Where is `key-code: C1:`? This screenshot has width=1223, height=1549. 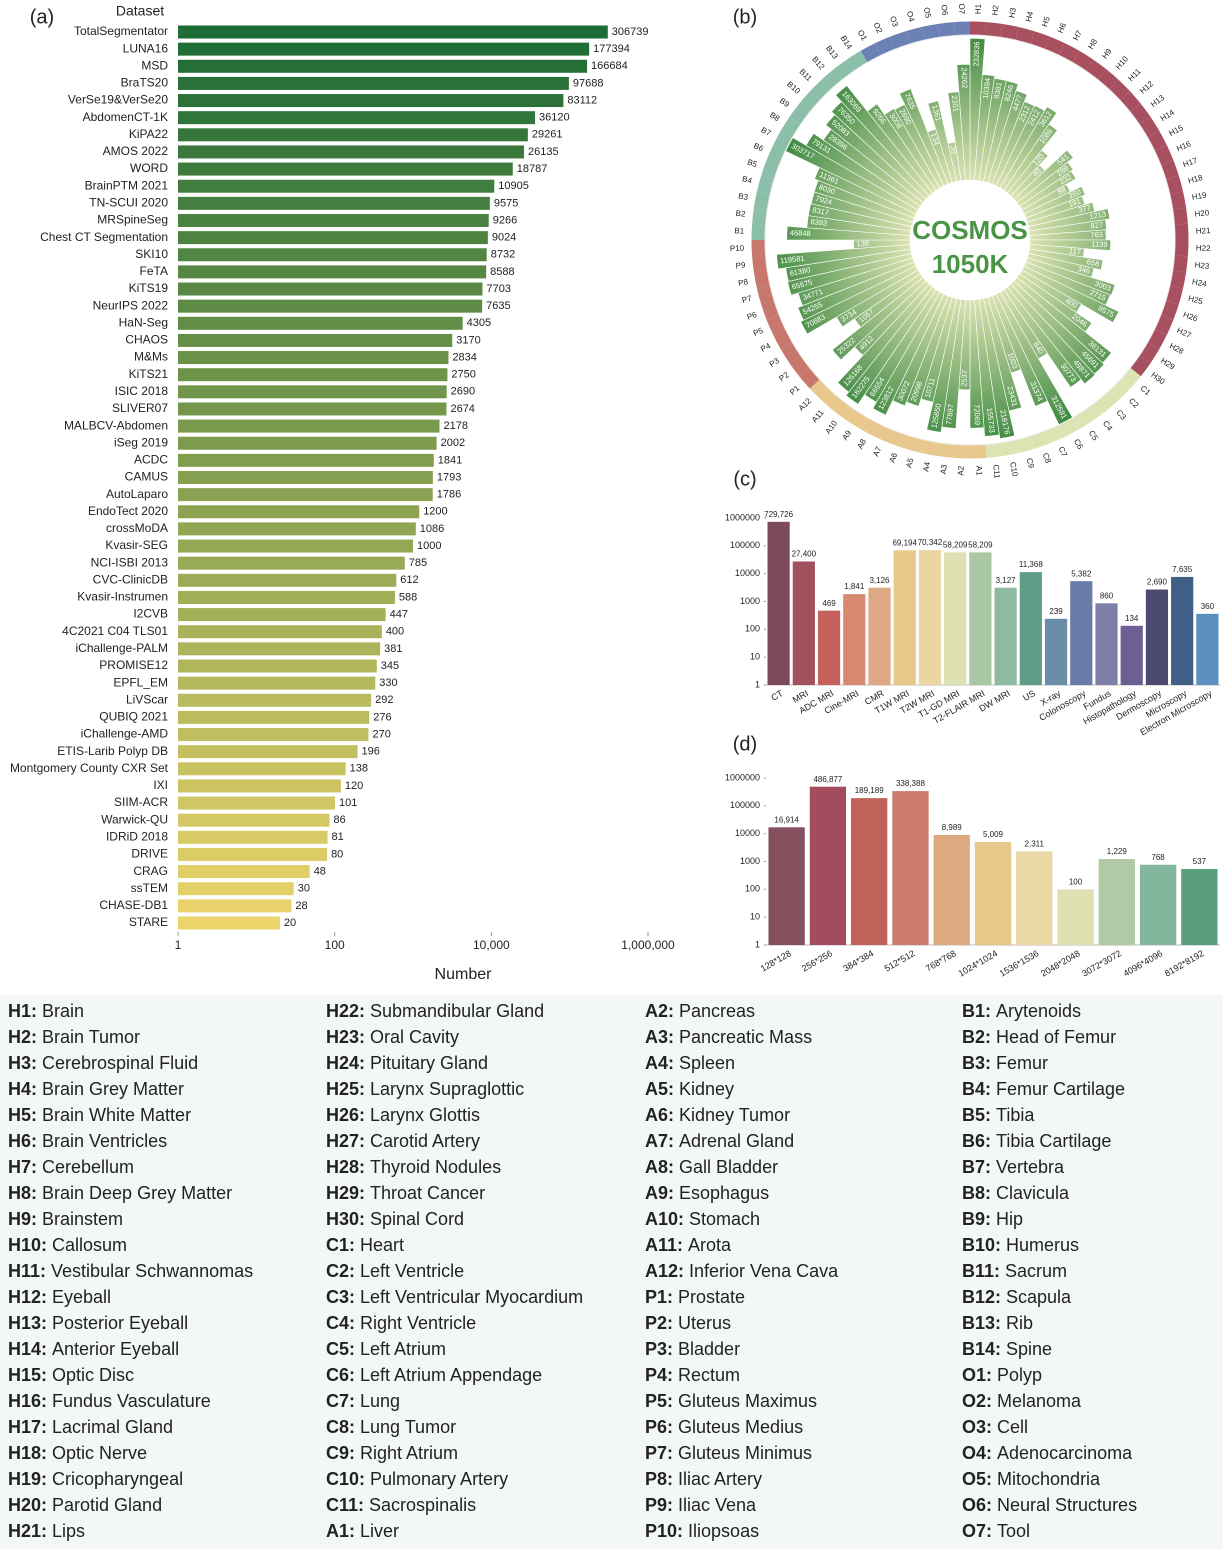
key-code: C1: is located at coordinates (340, 1245).